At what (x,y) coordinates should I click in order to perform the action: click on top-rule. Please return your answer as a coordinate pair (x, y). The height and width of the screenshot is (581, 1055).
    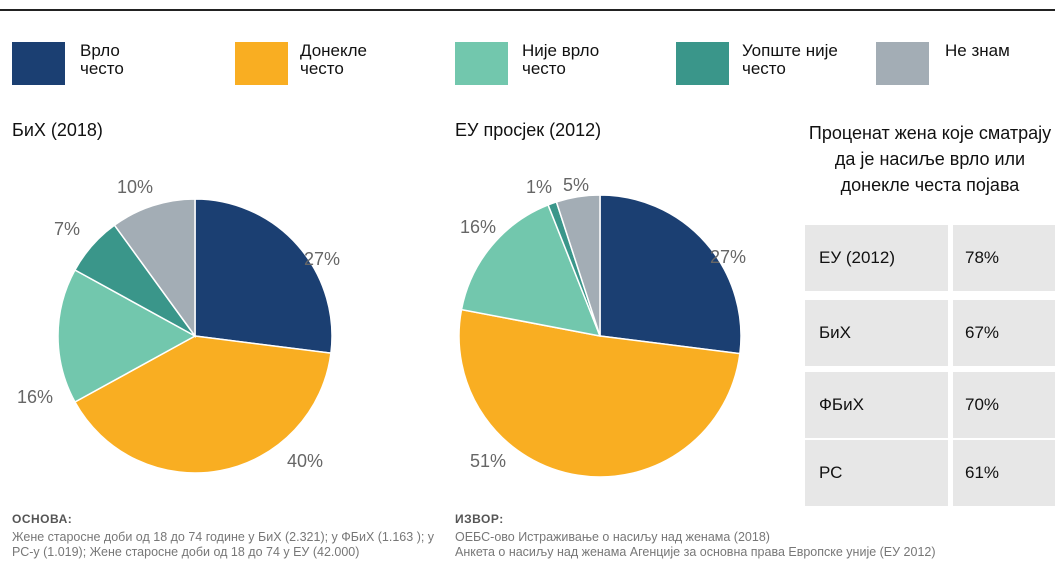
    Looking at the image, I should click on (527, 10).